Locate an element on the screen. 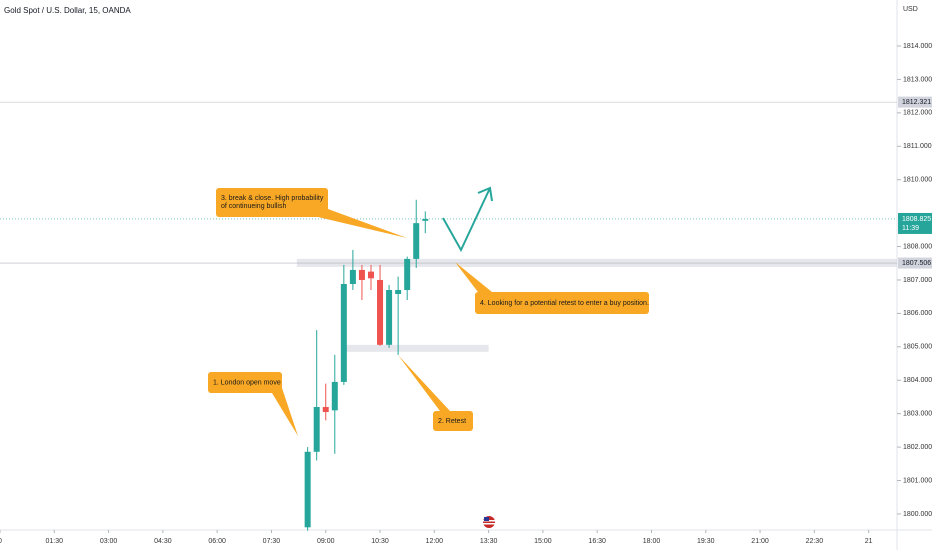 This screenshot has width=932, height=550. y-tick-label: 1814.000 is located at coordinates (917, 46).